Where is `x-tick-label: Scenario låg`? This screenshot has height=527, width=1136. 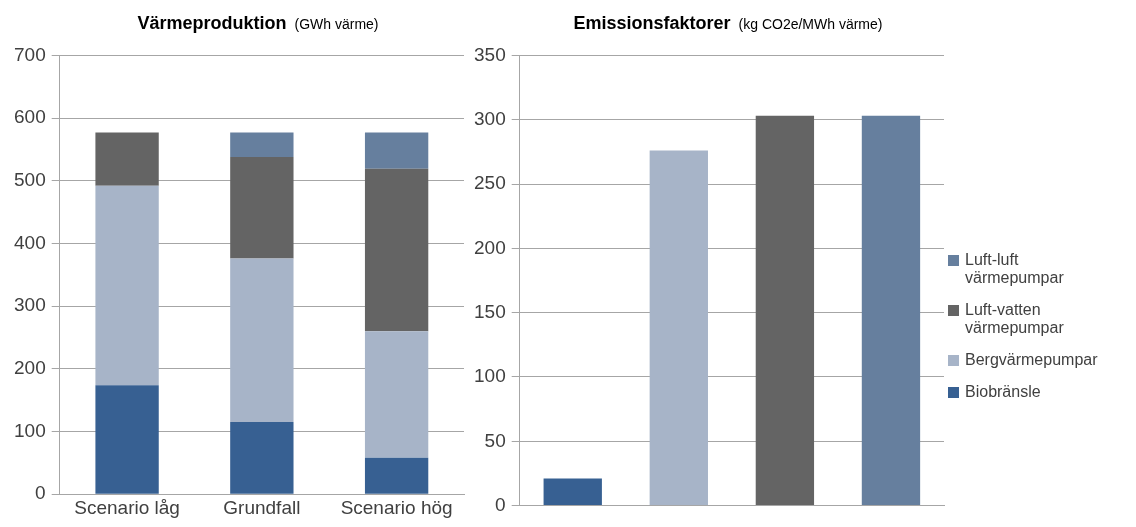
x-tick-label: Scenario låg is located at coordinates (127, 507).